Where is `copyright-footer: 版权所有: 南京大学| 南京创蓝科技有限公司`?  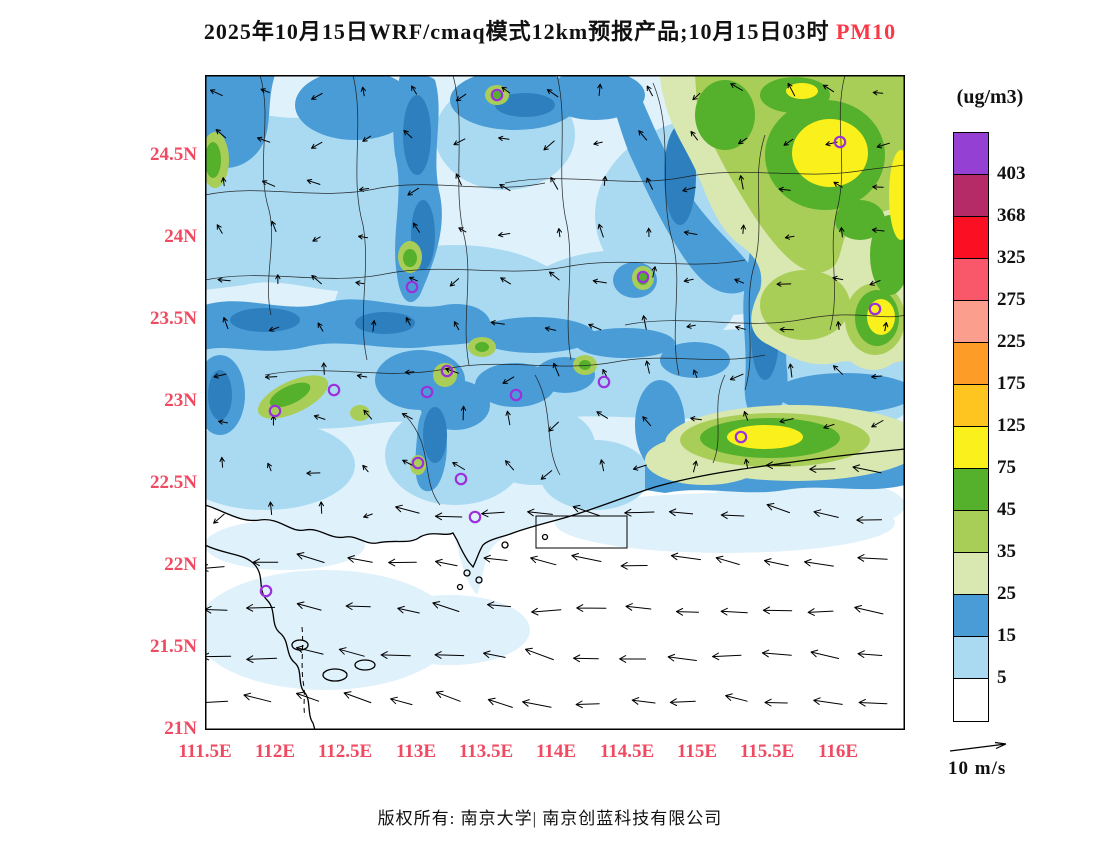
copyright-footer: 版权所有: 南京大学| 南京创蓝科技有限公司 is located at coordinates (550, 818).